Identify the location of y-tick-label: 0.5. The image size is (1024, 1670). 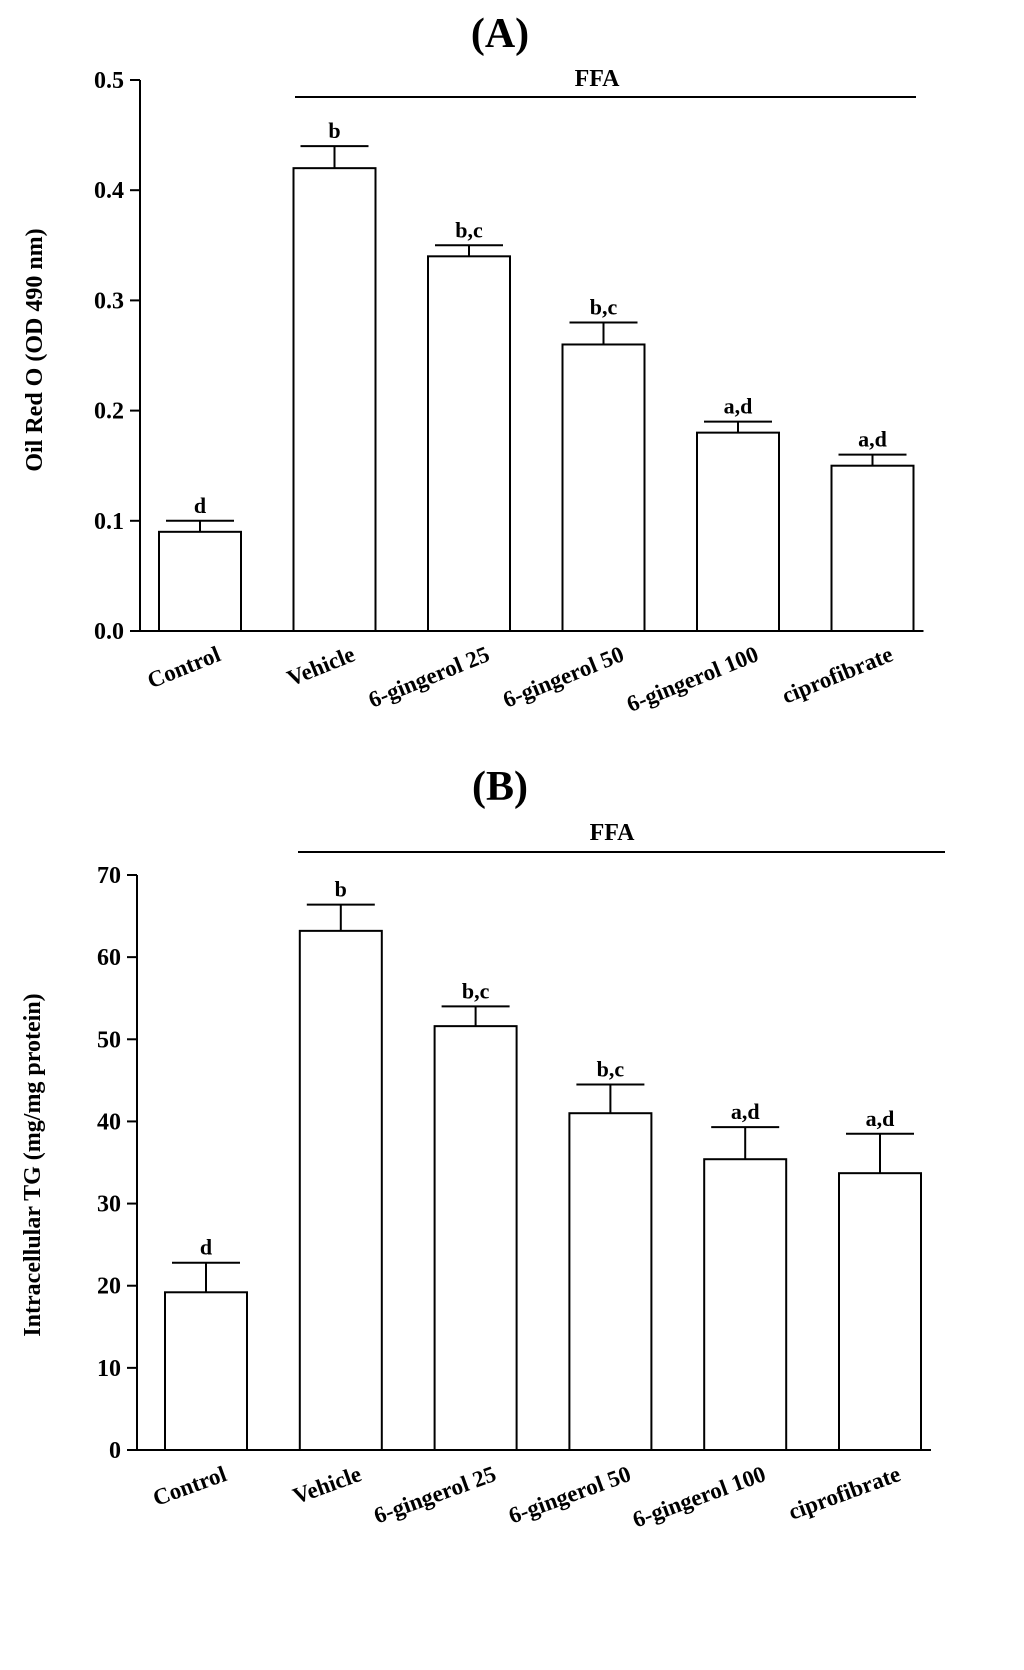
(109, 81).